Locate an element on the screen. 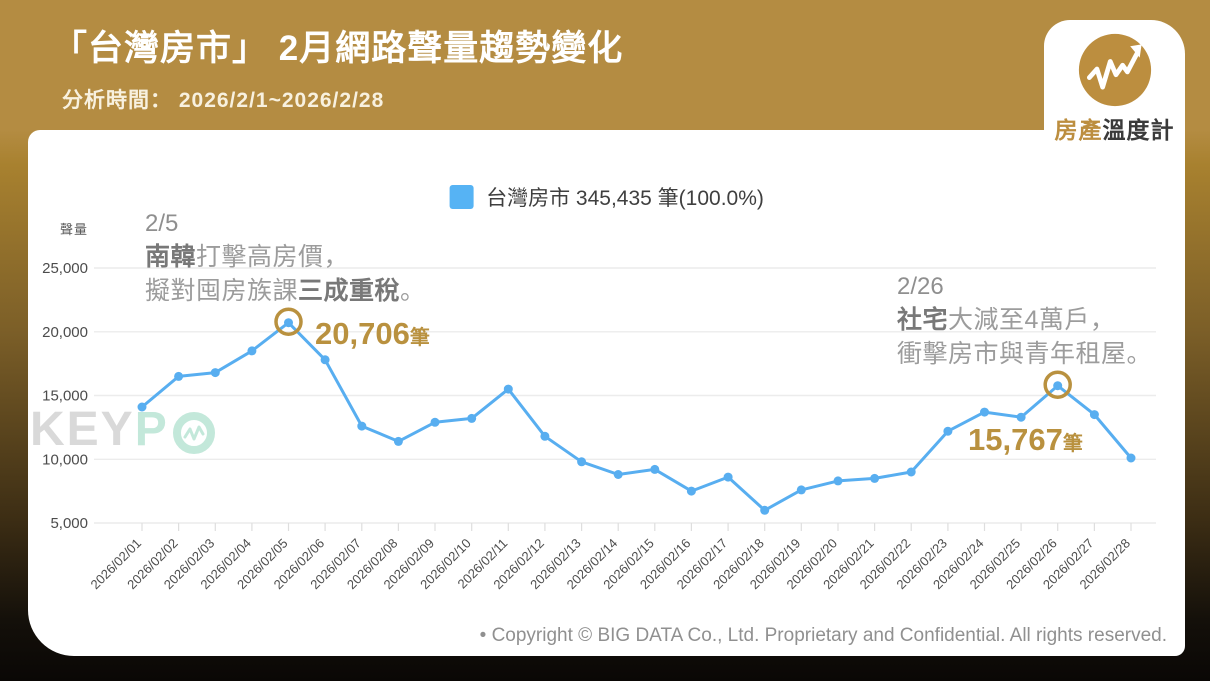 The image size is (1210, 681). brand-logo: 房產溫度計 is located at coordinates (1114, 90).